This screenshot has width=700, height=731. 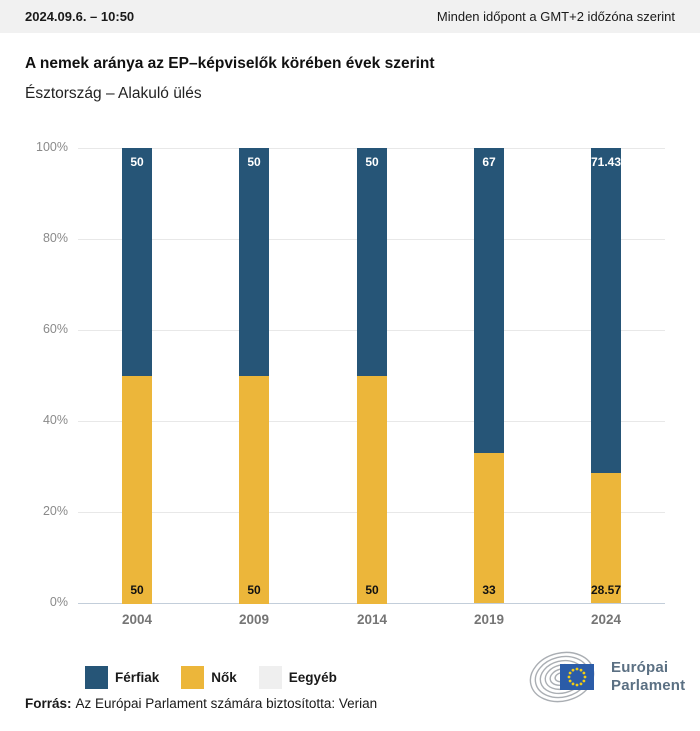 I want to click on legend-item-other: Eegyéb, so click(x=297, y=677).